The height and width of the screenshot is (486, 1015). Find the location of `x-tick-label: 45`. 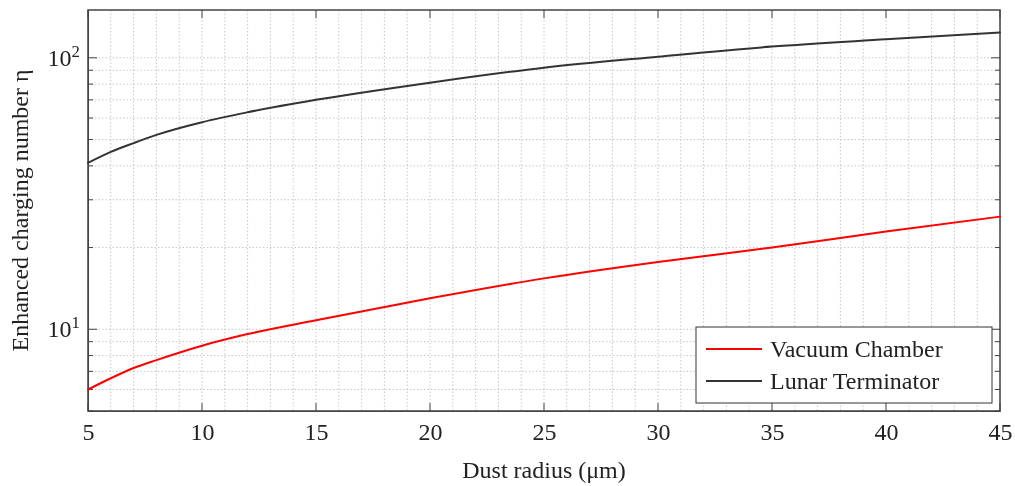

x-tick-label: 45 is located at coordinates (1000, 432).